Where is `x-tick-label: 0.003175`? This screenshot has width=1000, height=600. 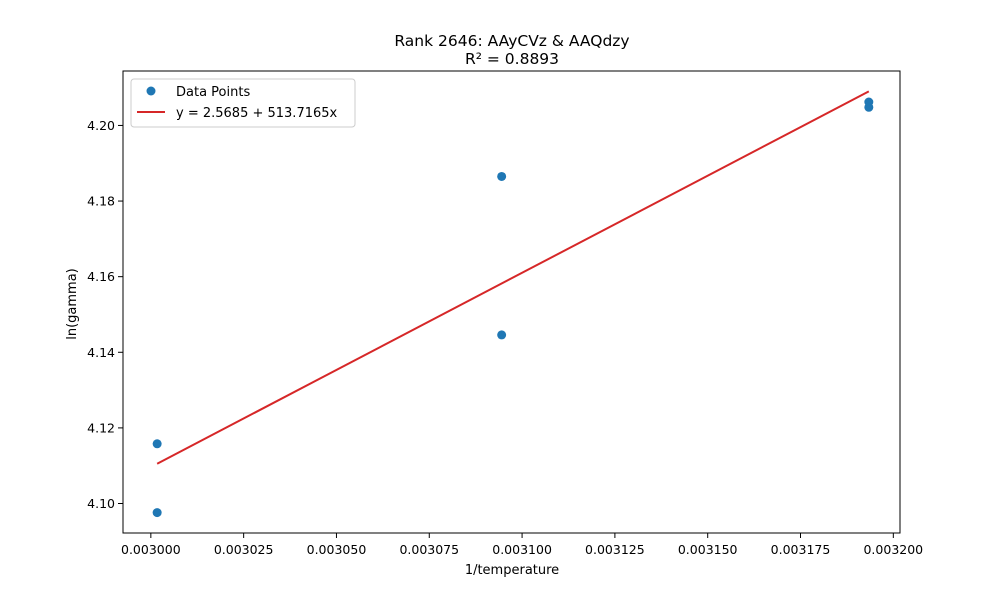 x-tick-label: 0.003175 is located at coordinates (801, 549).